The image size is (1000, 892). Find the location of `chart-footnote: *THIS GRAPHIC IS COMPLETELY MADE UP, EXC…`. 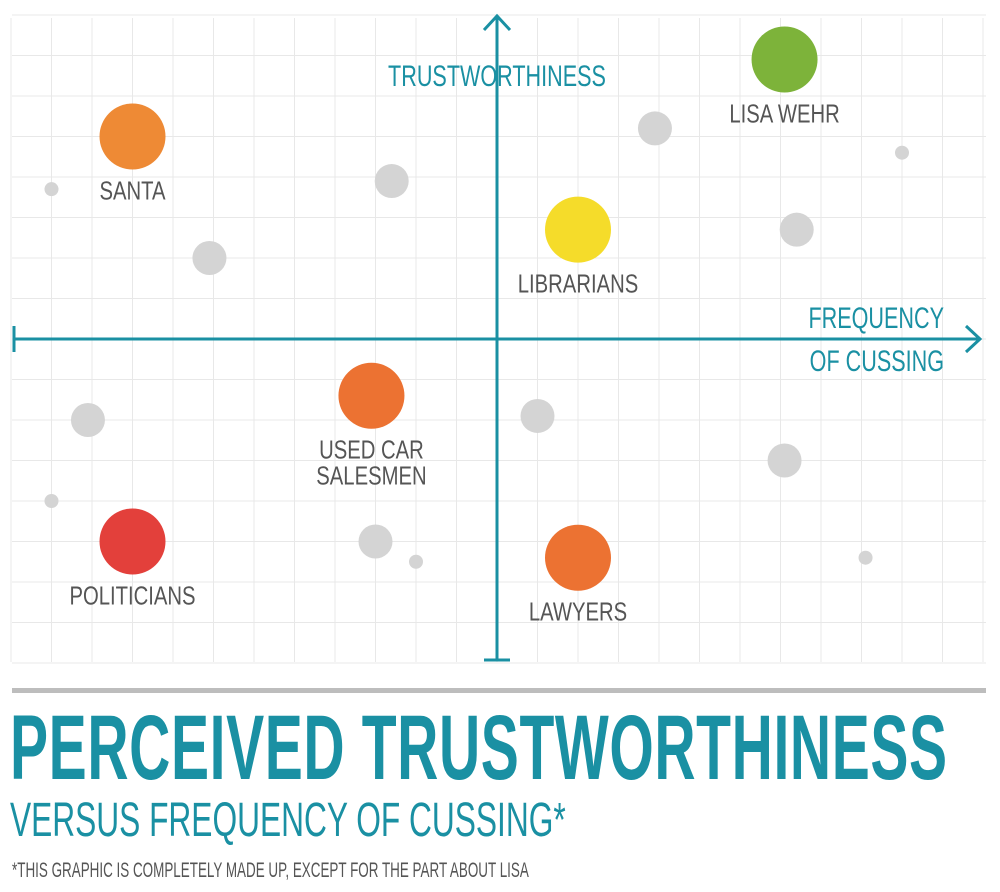

chart-footnote: *THIS GRAPHIC IS COMPLETELY MADE UP, EXC… is located at coordinates (270, 870).